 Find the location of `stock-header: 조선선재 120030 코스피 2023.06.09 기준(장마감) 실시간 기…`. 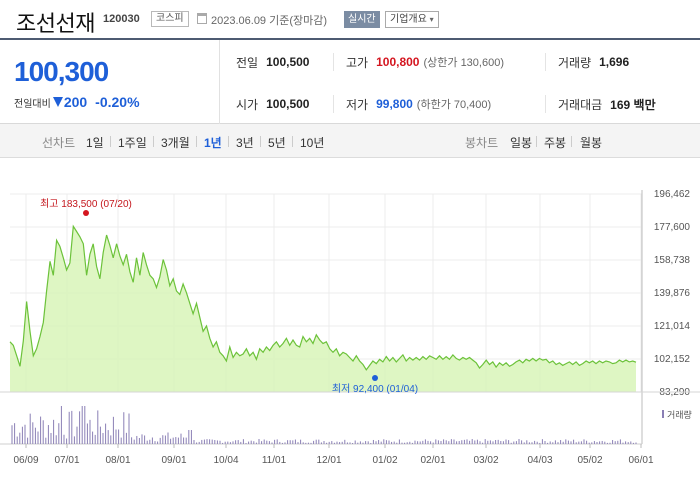

stock-header: 조선선재 120030 코스피 2023.06.09 기준(장마감) 실시간 기… is located at coordinates (350, 19).